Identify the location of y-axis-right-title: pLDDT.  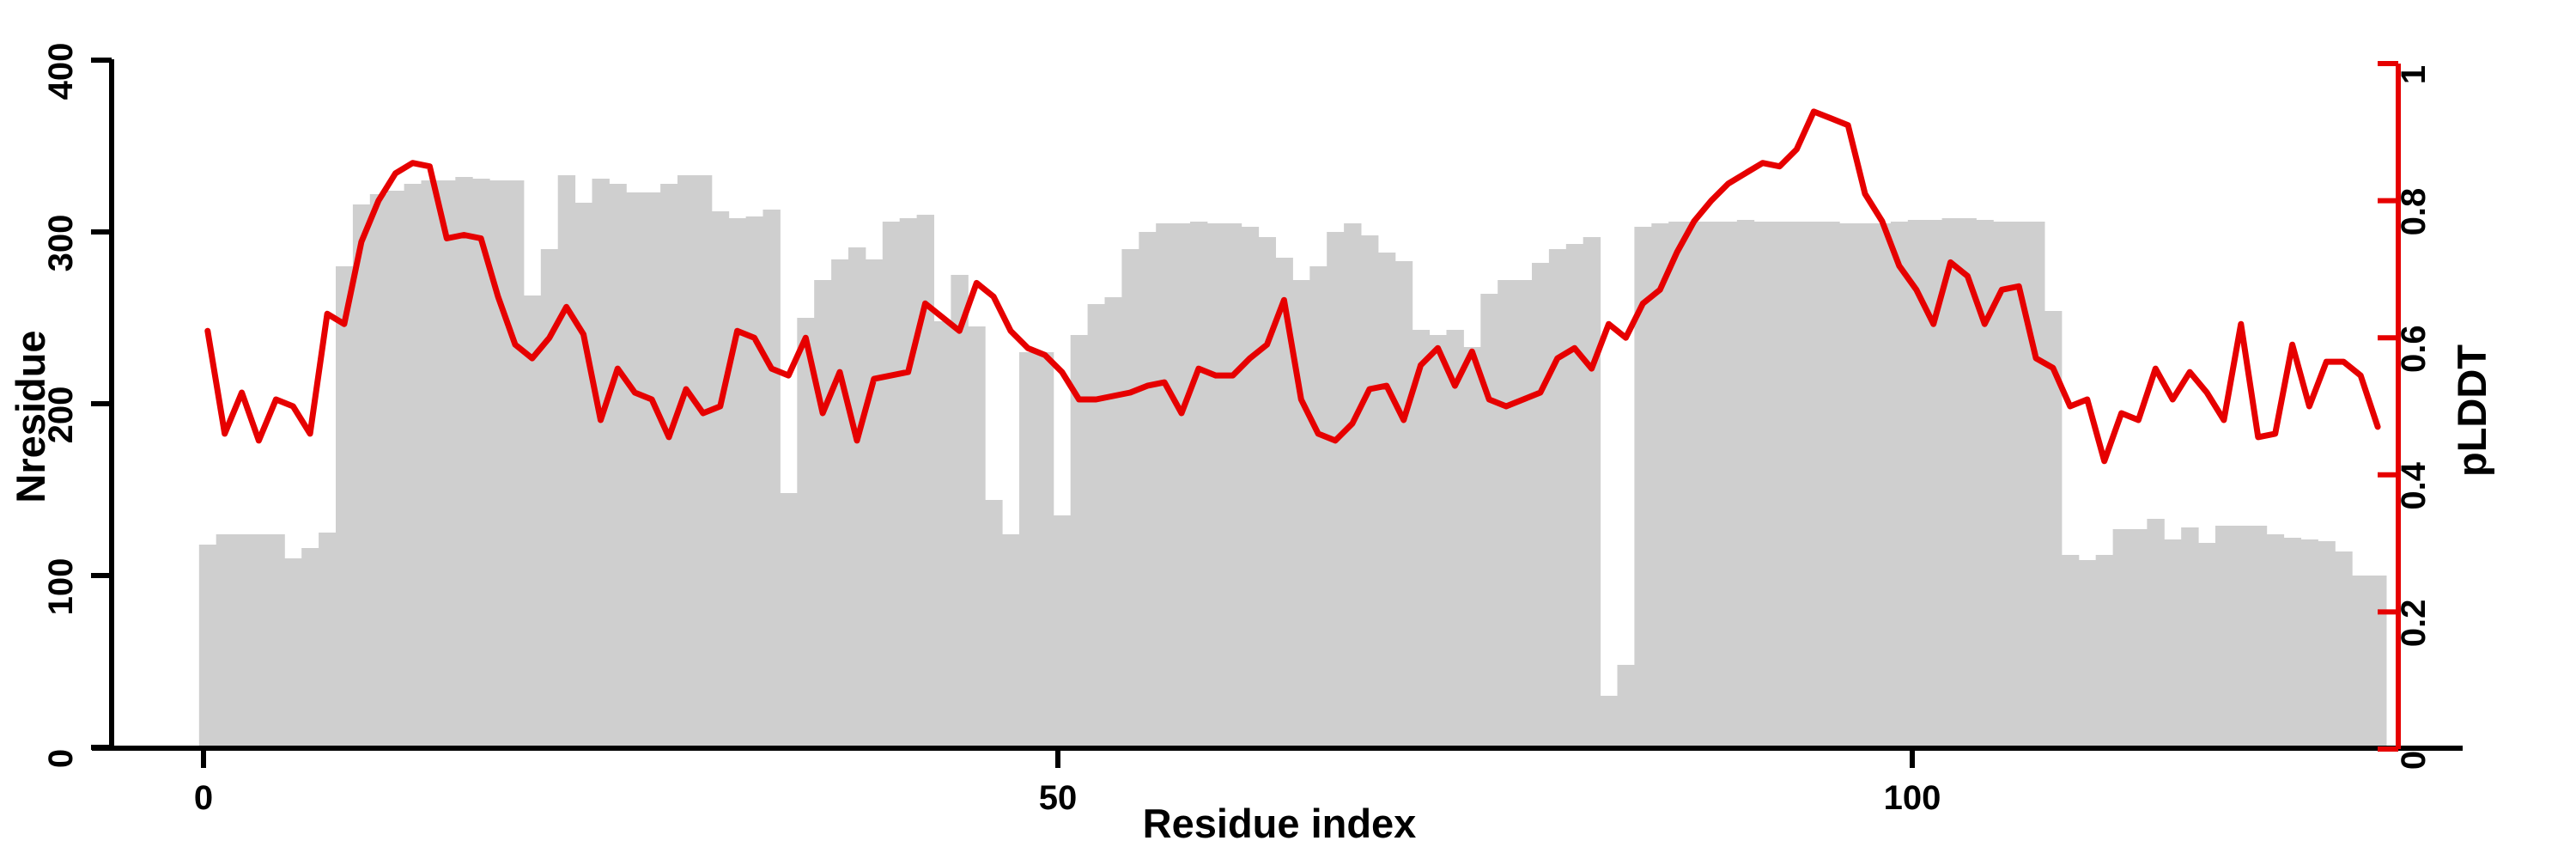
(2471, 411).